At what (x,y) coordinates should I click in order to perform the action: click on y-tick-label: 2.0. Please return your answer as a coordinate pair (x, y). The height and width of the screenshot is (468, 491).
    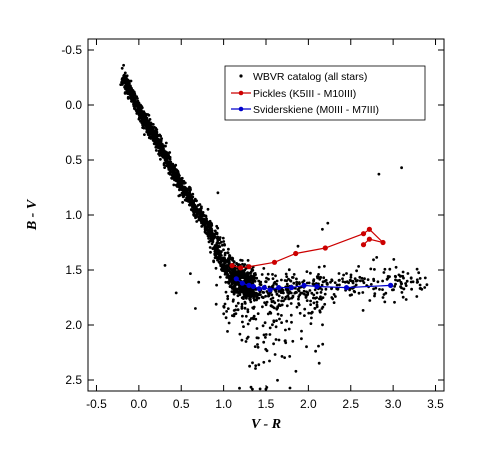
    Looking at the image, I should click on (73, 325).